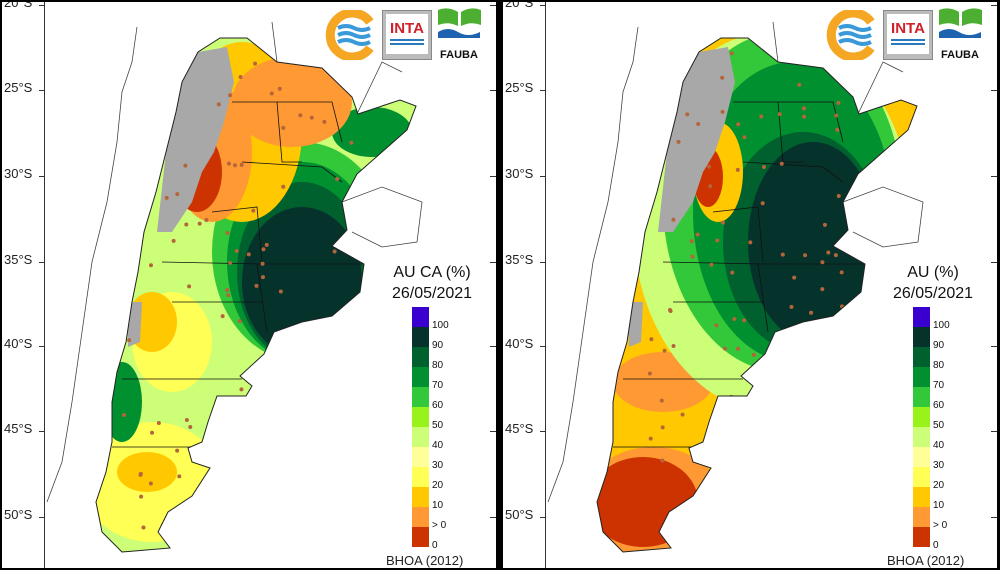  What do you see at coordinates (940, 525) in the screenshot?
I see `legend-label: > 0` at bounding box center [940, 525].